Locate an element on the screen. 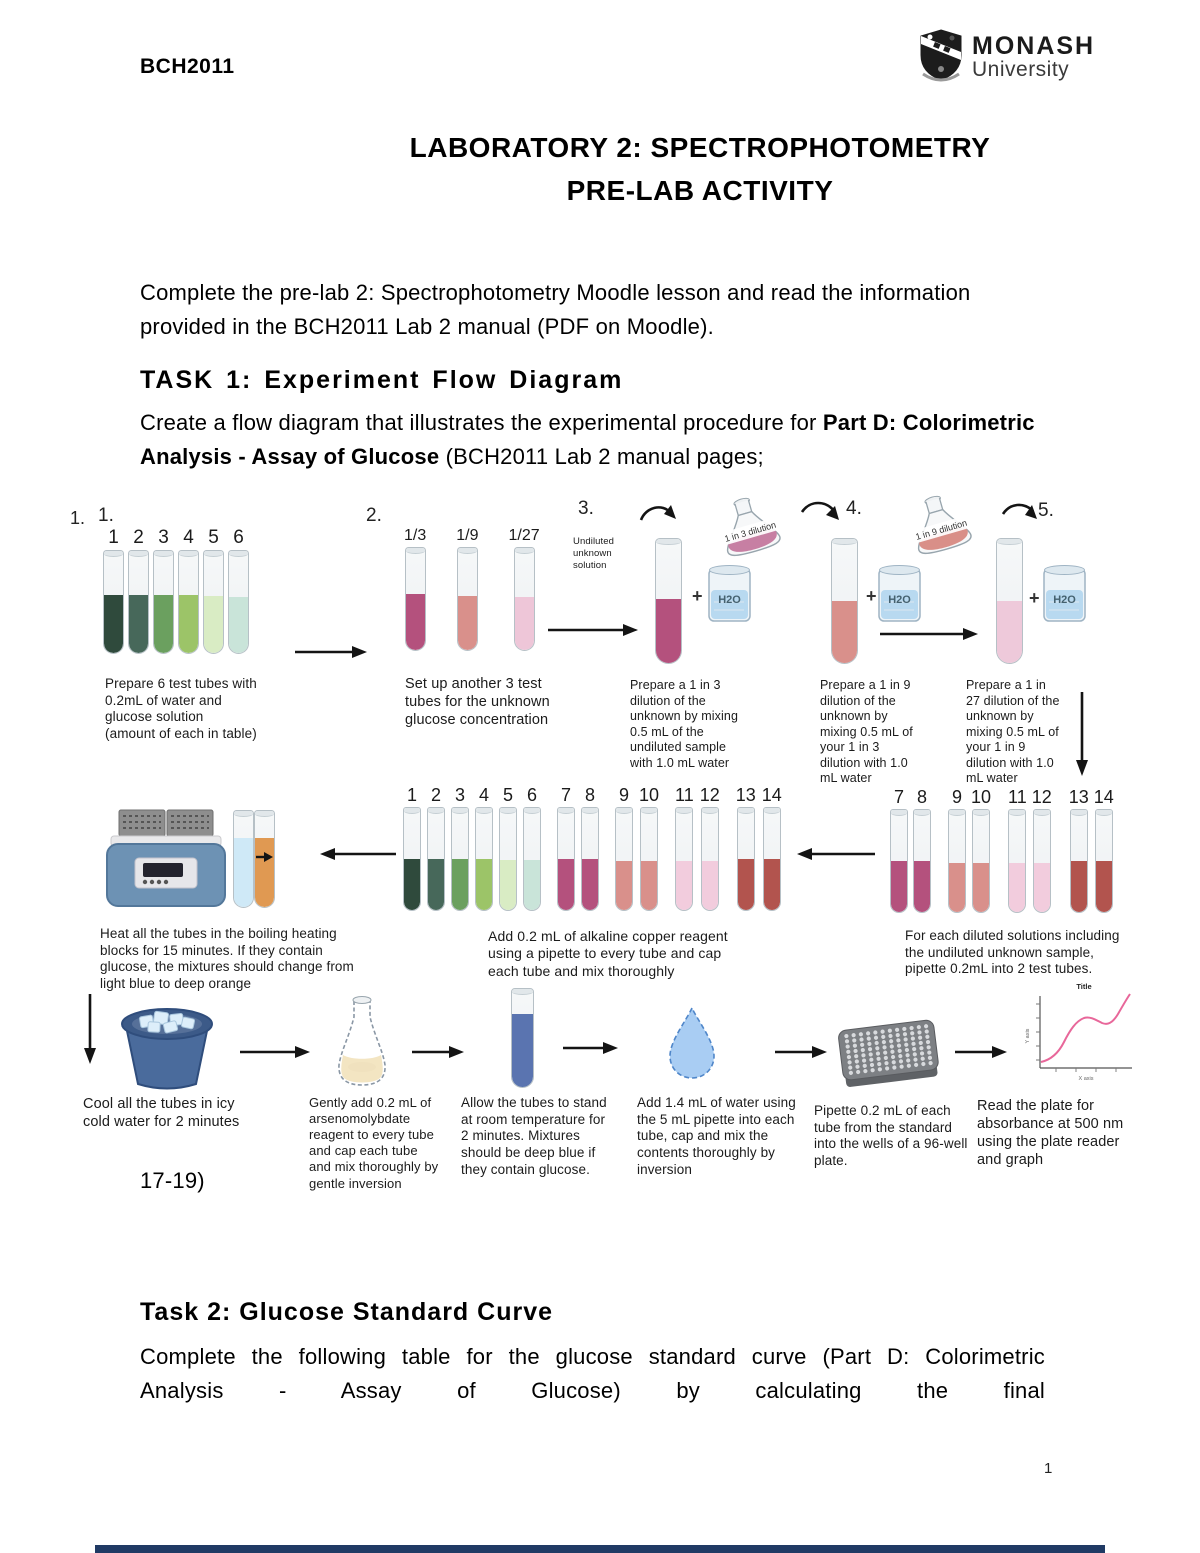 This screenshot has width=1200, height=1553. standard-curve-graph: Title Y axis X axis is located at coordinates (1079, 1037).